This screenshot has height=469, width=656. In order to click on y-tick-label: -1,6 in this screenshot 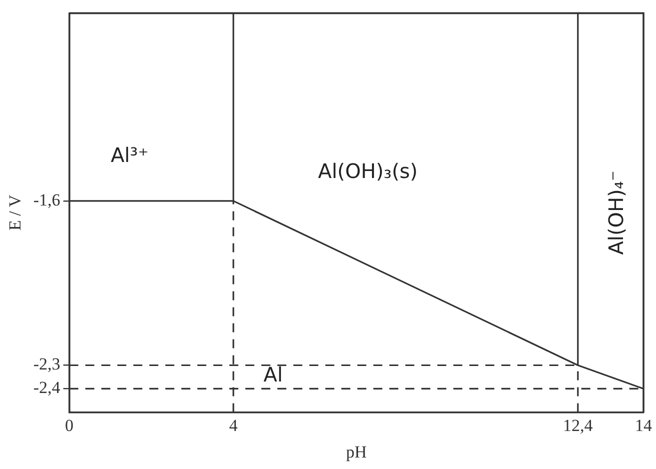, I will do `click(46, 200)`.